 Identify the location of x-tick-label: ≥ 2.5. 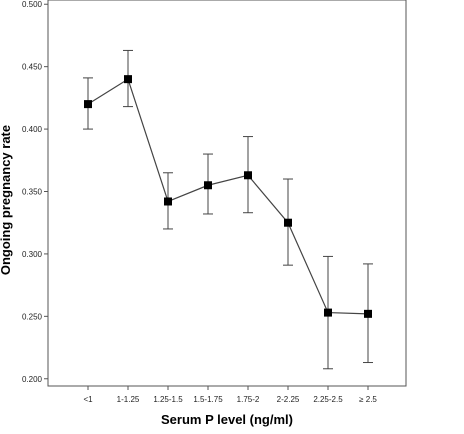
(368, 399).